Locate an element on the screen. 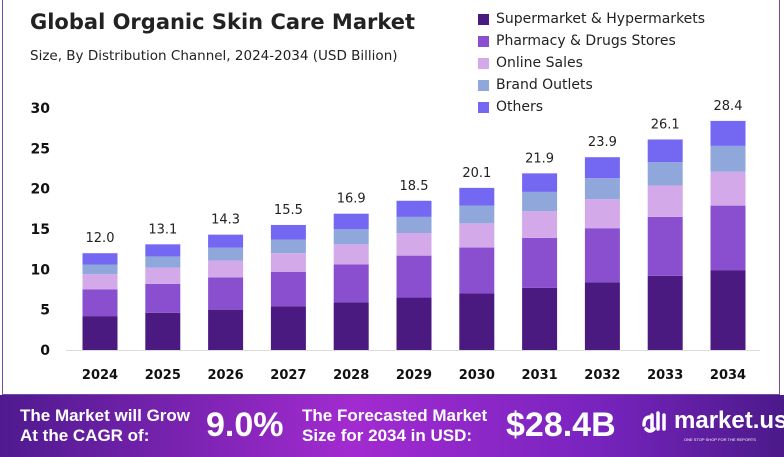  bar-total-label: 15.5 is located at coordinates (288, 210).